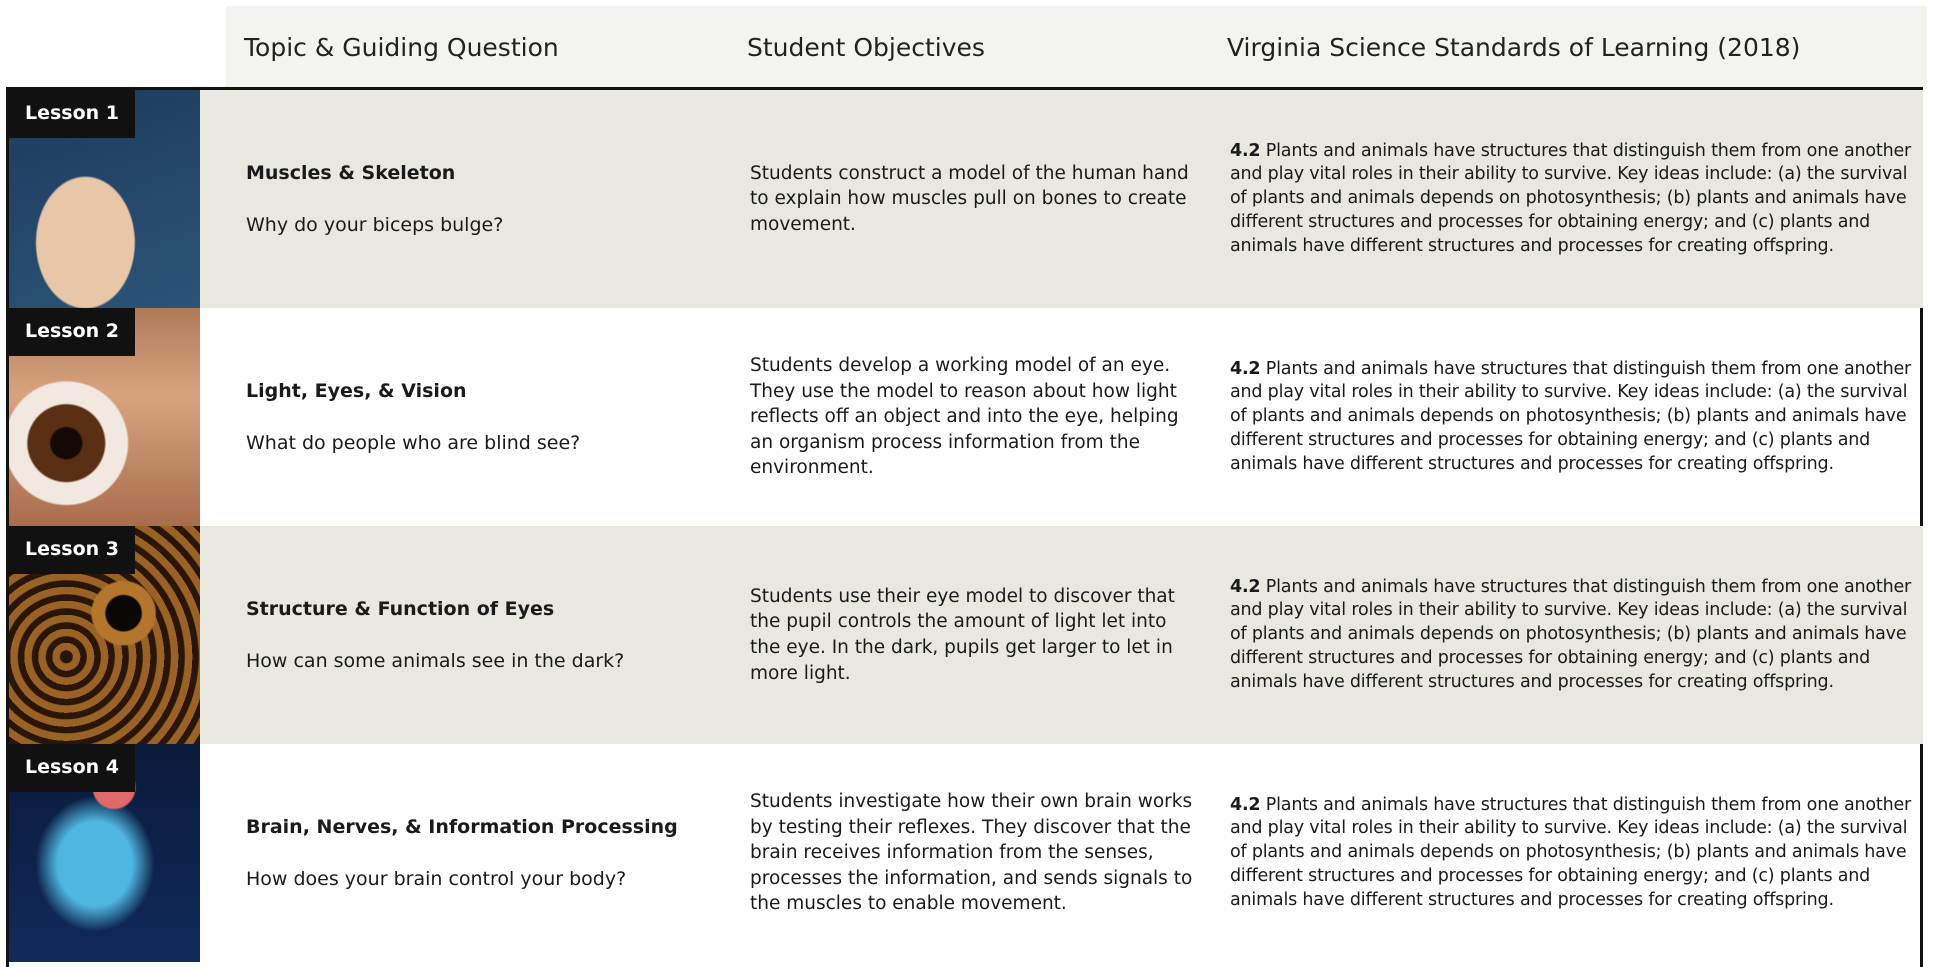 The width and height of the screenshot is (1933, 967). I want to click on column-header: Topic & Guiding Question, so click(401, 47).